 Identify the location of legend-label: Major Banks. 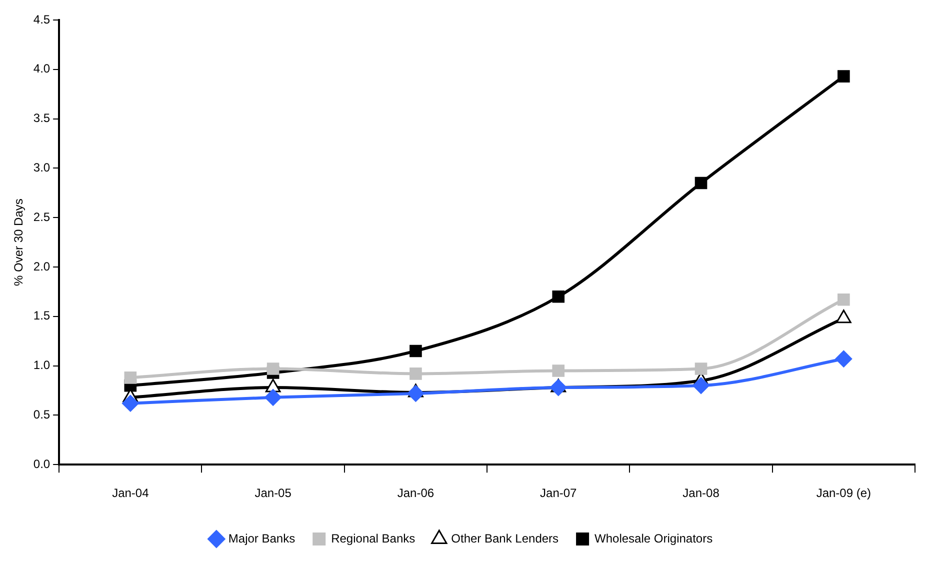
(262, 538).